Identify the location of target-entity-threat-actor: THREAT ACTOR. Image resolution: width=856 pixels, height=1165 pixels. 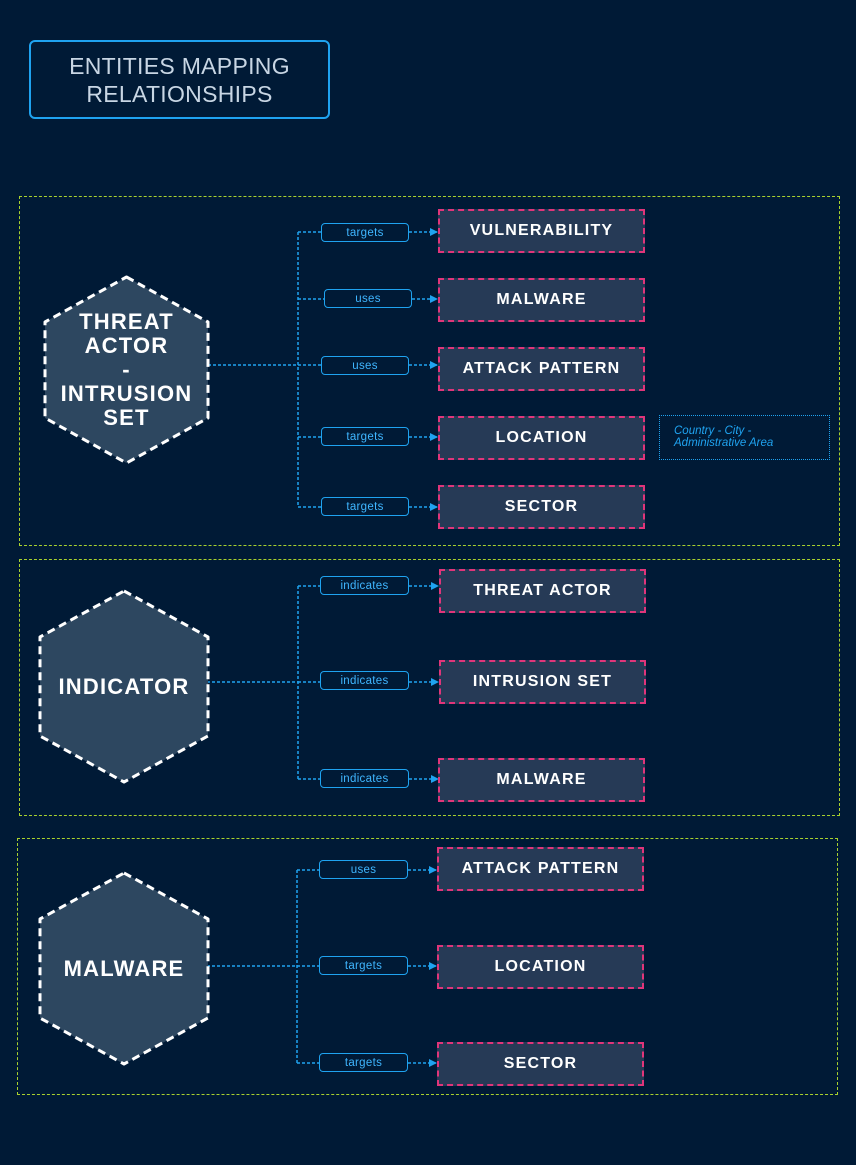
(542, 591).